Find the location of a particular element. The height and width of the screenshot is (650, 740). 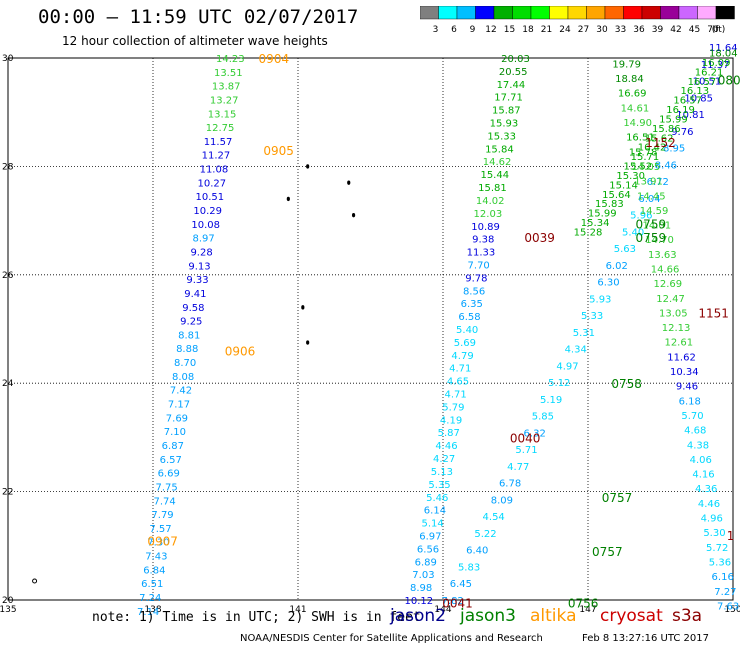

color-scale-label: 12 is located at coordinates (490, 30).